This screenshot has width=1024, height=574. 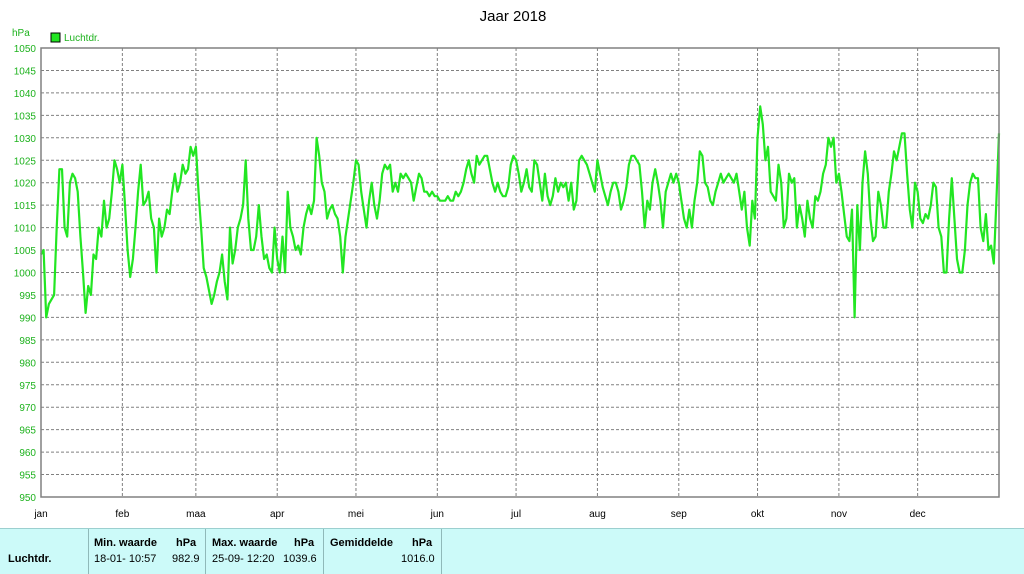 What do you see at coordinates (55, 37) in the screenshot?
I see `legend-swatch` at bounding box center [55, 37].